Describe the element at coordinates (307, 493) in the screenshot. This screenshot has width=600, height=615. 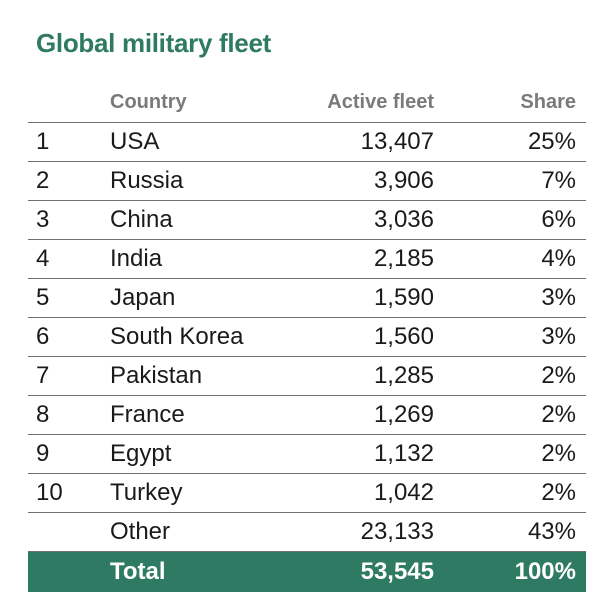
I see `table-row: 10 Turkey 1,042 2%` at that location.